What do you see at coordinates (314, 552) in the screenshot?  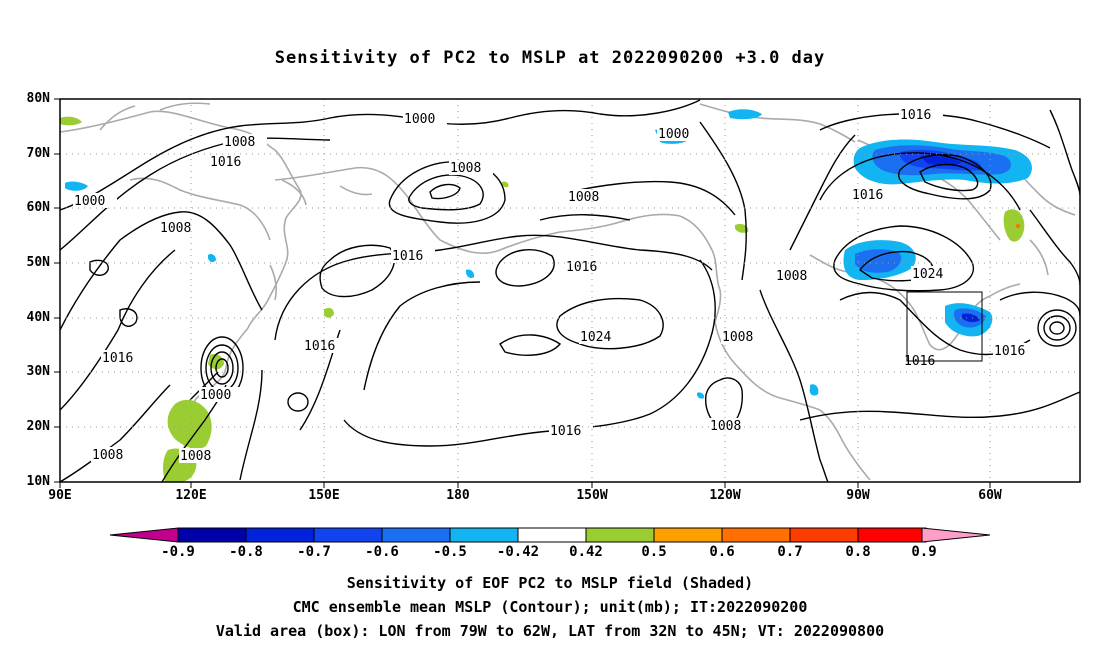 I see `colorbar-label: -0.7` at bounding box center [314, 552].